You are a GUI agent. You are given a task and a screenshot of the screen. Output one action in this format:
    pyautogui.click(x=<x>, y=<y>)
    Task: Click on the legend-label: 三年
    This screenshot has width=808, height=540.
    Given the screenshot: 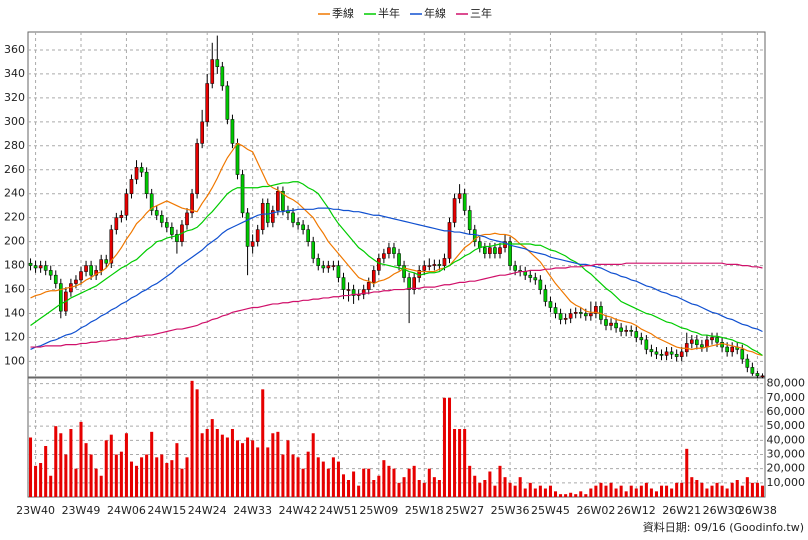 What is the action you would take?
    pyautogui.click(x=481, y=13)
    